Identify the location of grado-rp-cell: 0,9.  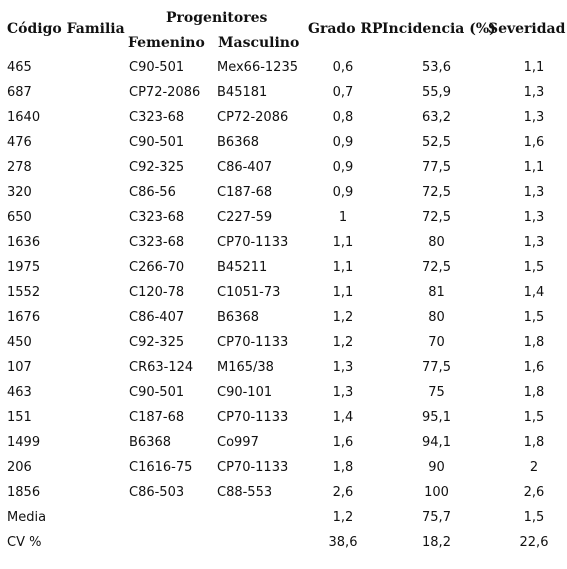
(343, 142).